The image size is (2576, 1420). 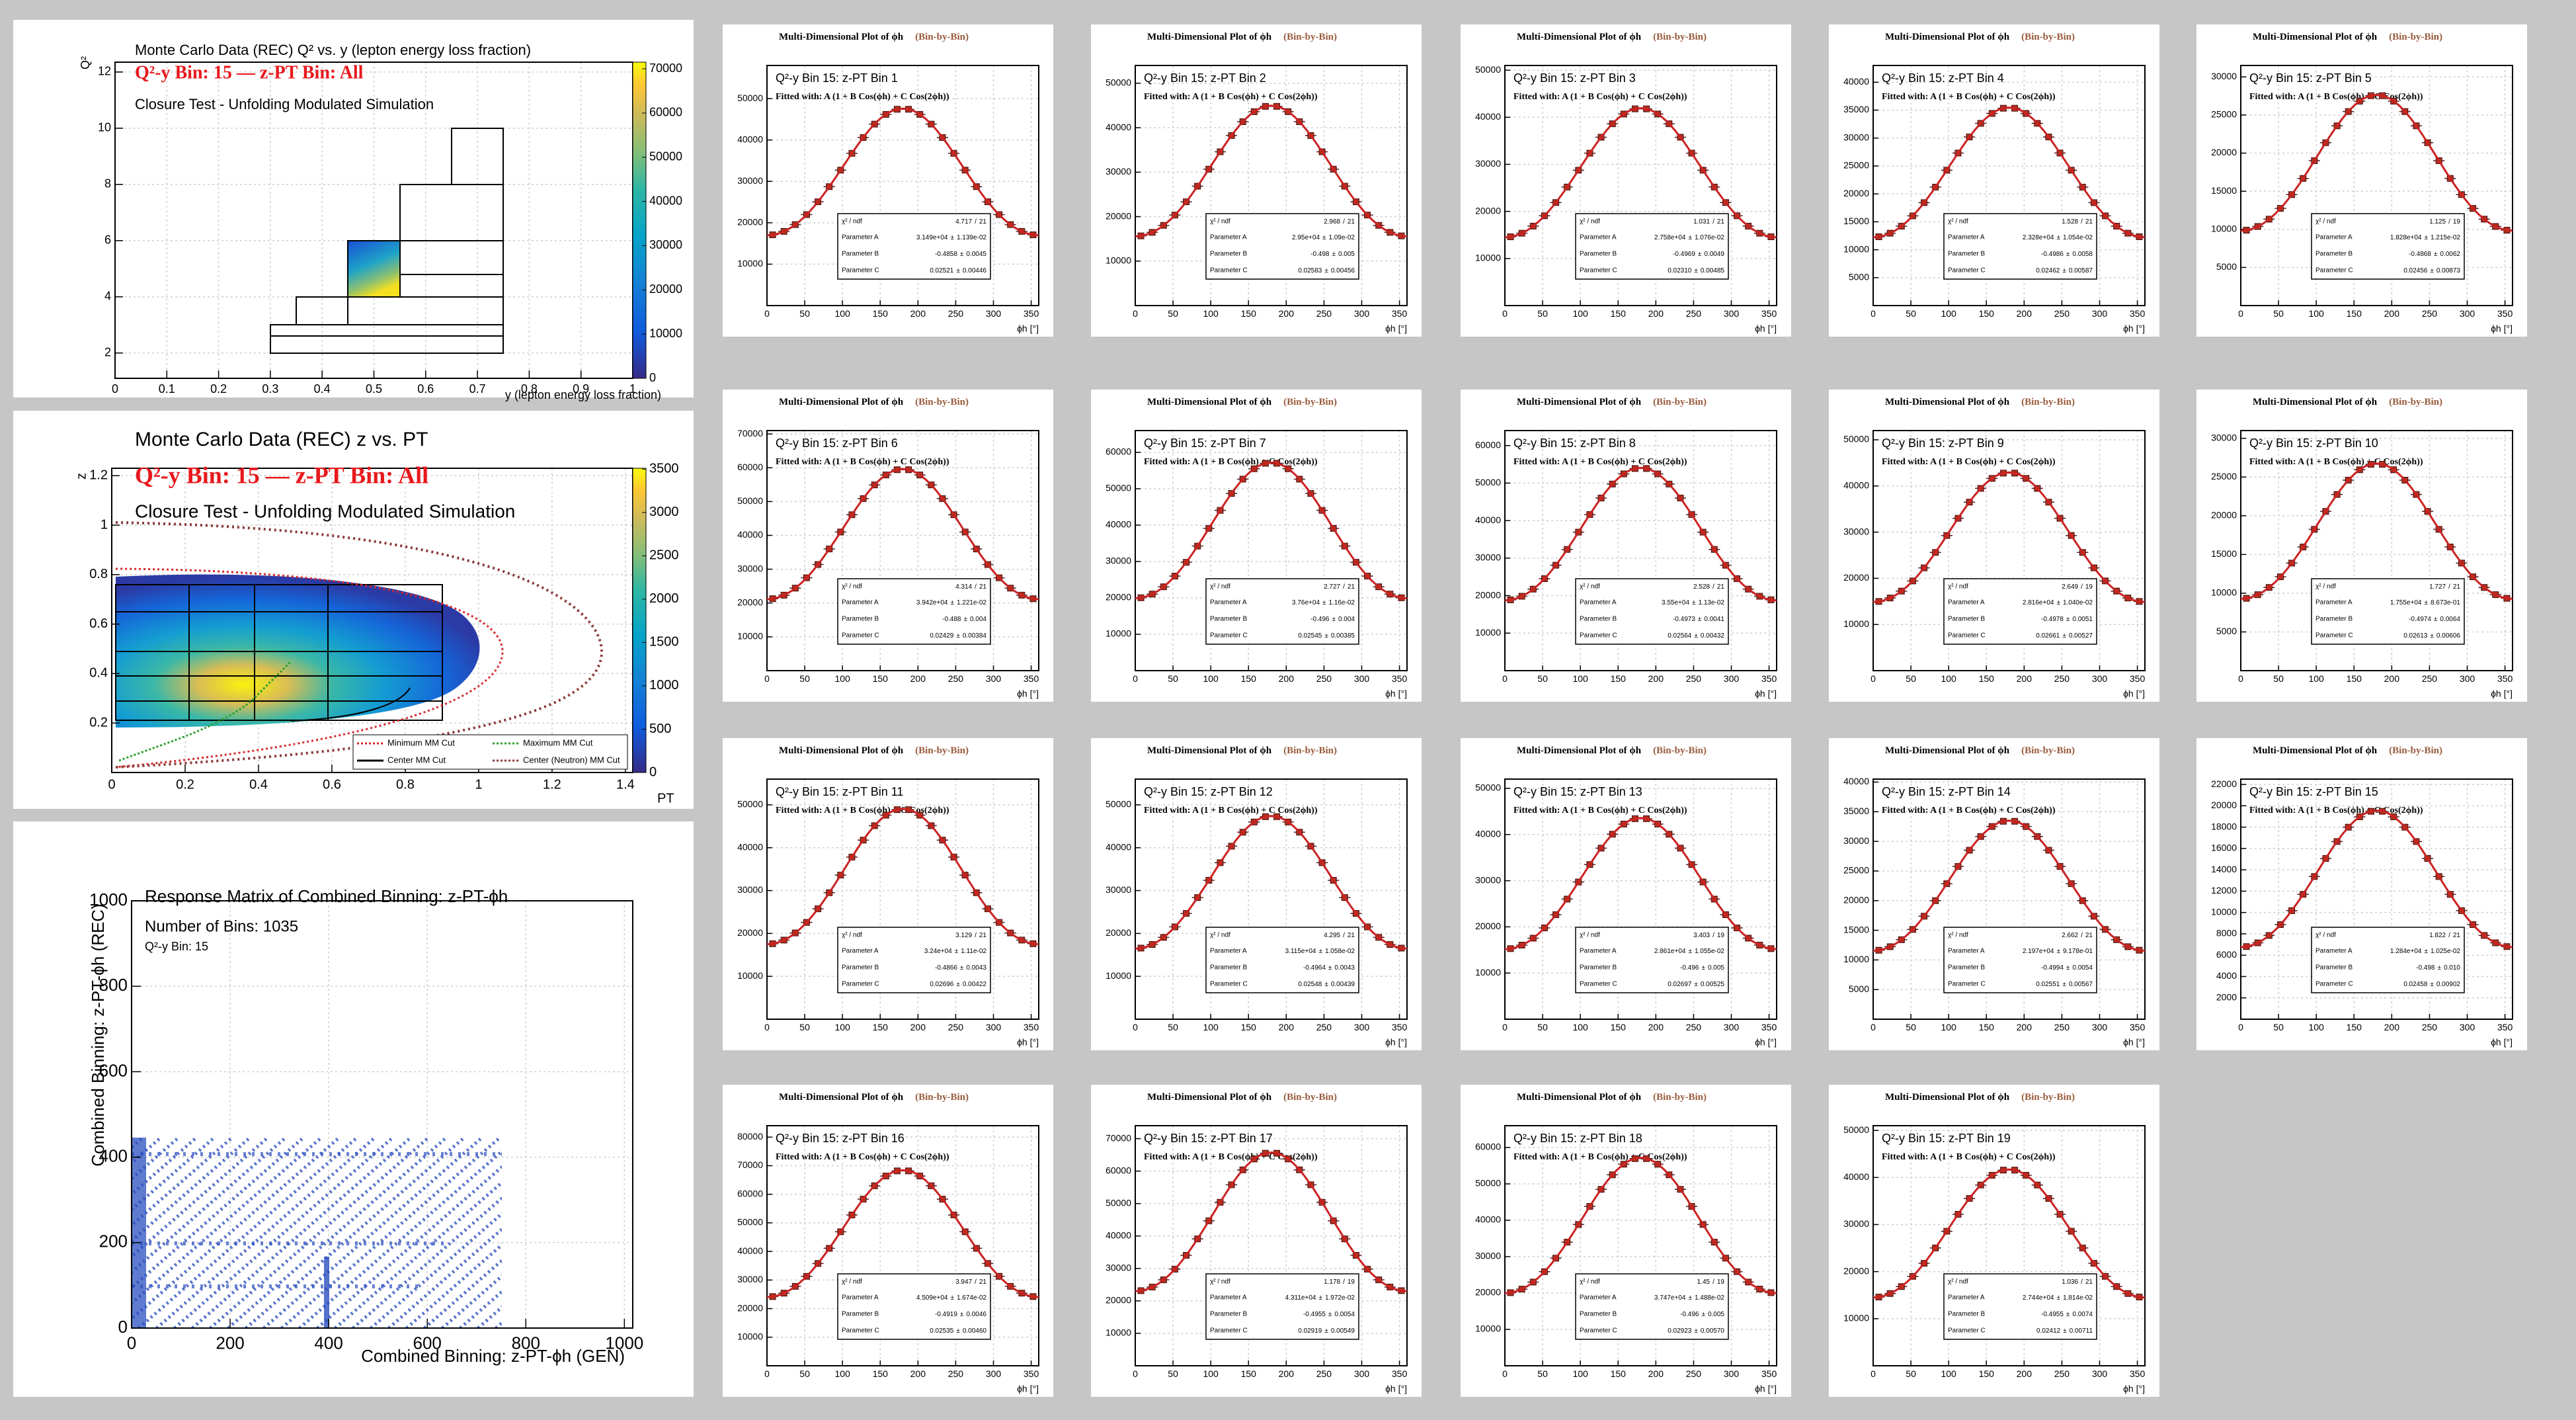 I want to click on y-tick-label: 4, so click(x=108, y=297).